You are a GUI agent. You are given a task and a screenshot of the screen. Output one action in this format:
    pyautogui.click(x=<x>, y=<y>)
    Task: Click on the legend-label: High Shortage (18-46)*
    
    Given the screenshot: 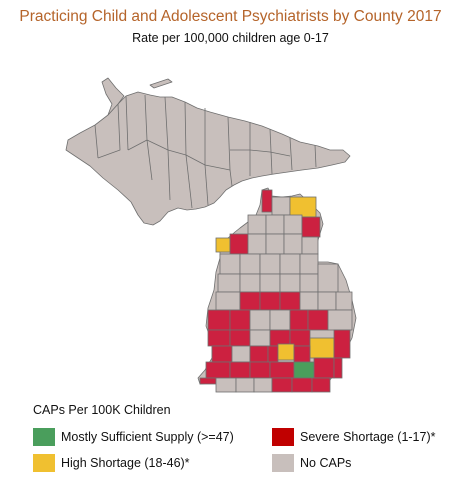 What is the action you would take?
    pyautogui.click(x=125, y=463)
    